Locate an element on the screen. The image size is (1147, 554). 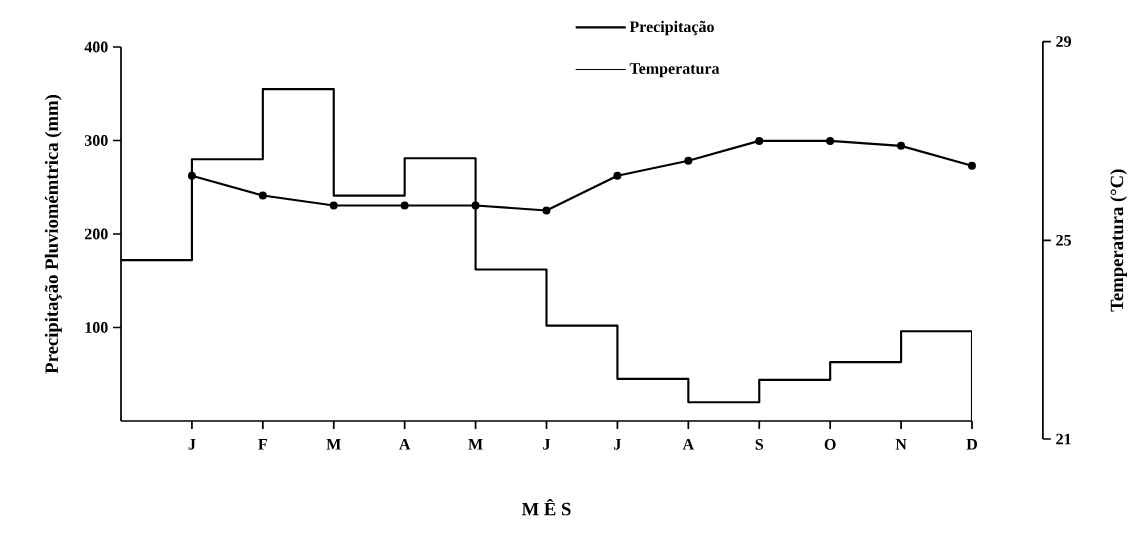
y2-tick-label: 29 is located at coordinates (1064, 41).